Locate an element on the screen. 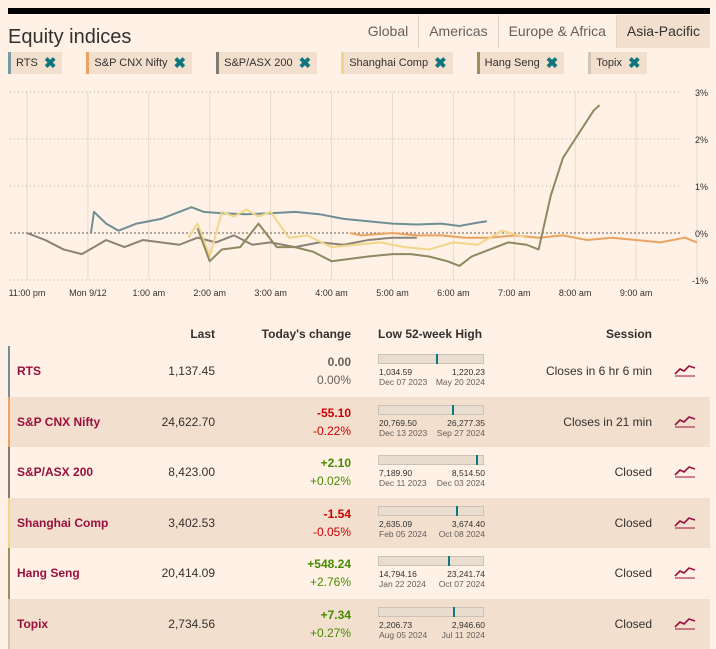 The width and height of the screenshot is (716, 649). range-low: 2,635.09 is located at coordinates (396, 523).